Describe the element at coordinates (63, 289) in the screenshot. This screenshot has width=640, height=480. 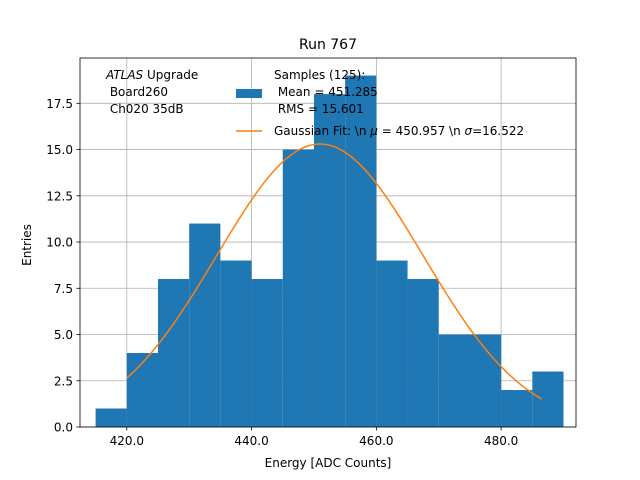
I see `y-tick-label-3: 7.5` at that location.